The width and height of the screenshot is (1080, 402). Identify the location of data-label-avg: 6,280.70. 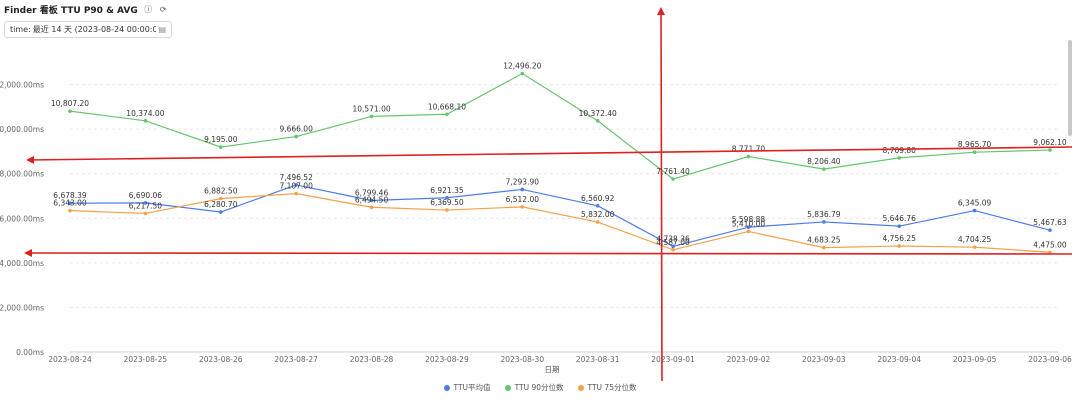
(221, 204).